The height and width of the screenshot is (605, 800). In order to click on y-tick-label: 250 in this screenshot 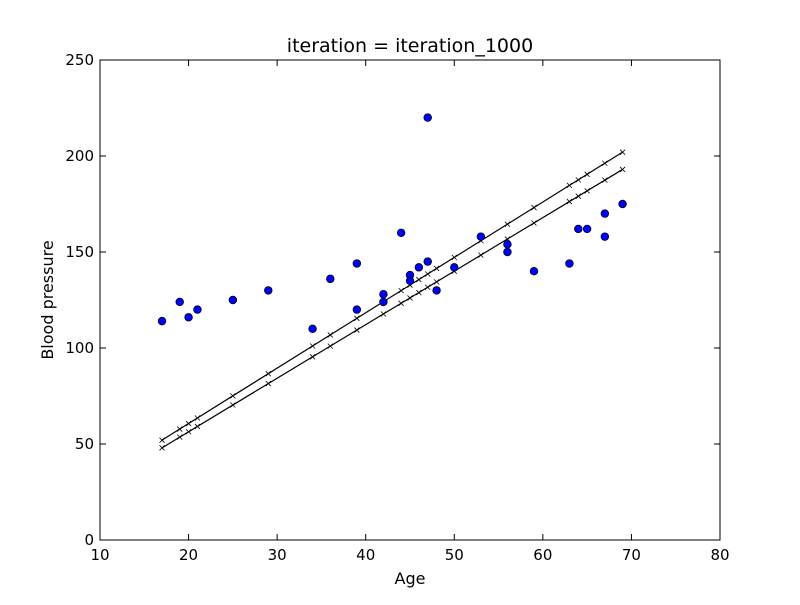, I will do `click(79, 60)`.